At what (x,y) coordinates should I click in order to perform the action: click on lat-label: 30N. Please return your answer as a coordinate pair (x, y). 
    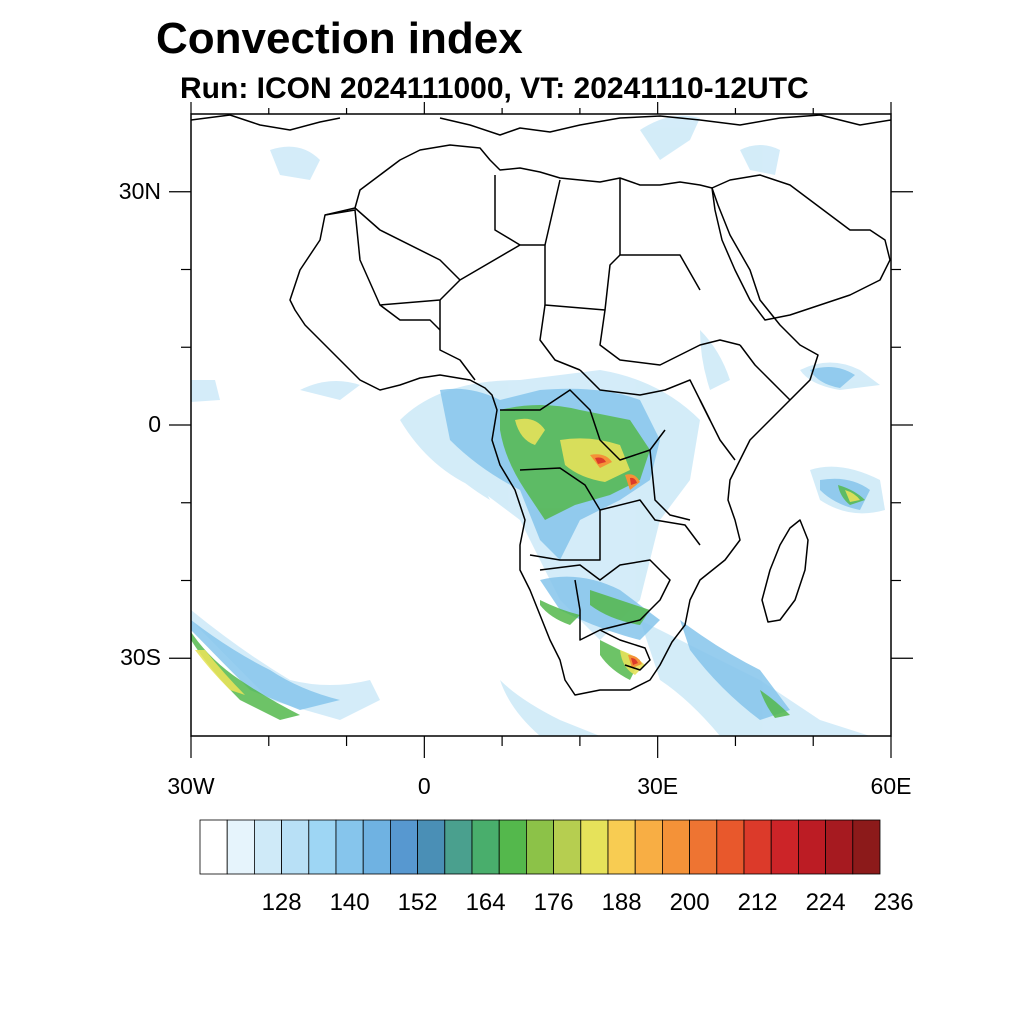
    Looking at the image, I should click on (139, 190).